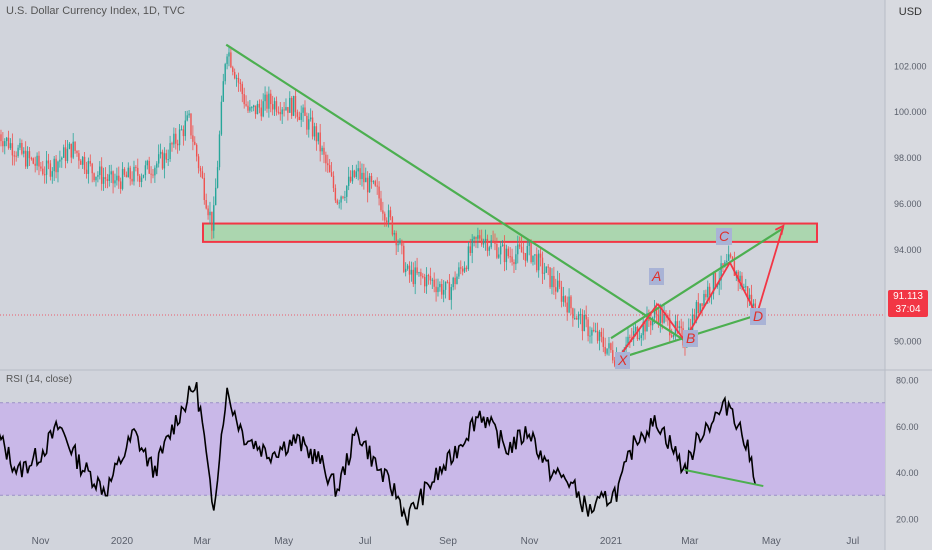 This screenshot has width=932, height=550. Describe the element at coordinates (907, 381) in the screenshot. I see `rsi-tick-label: 80.00` at that location.